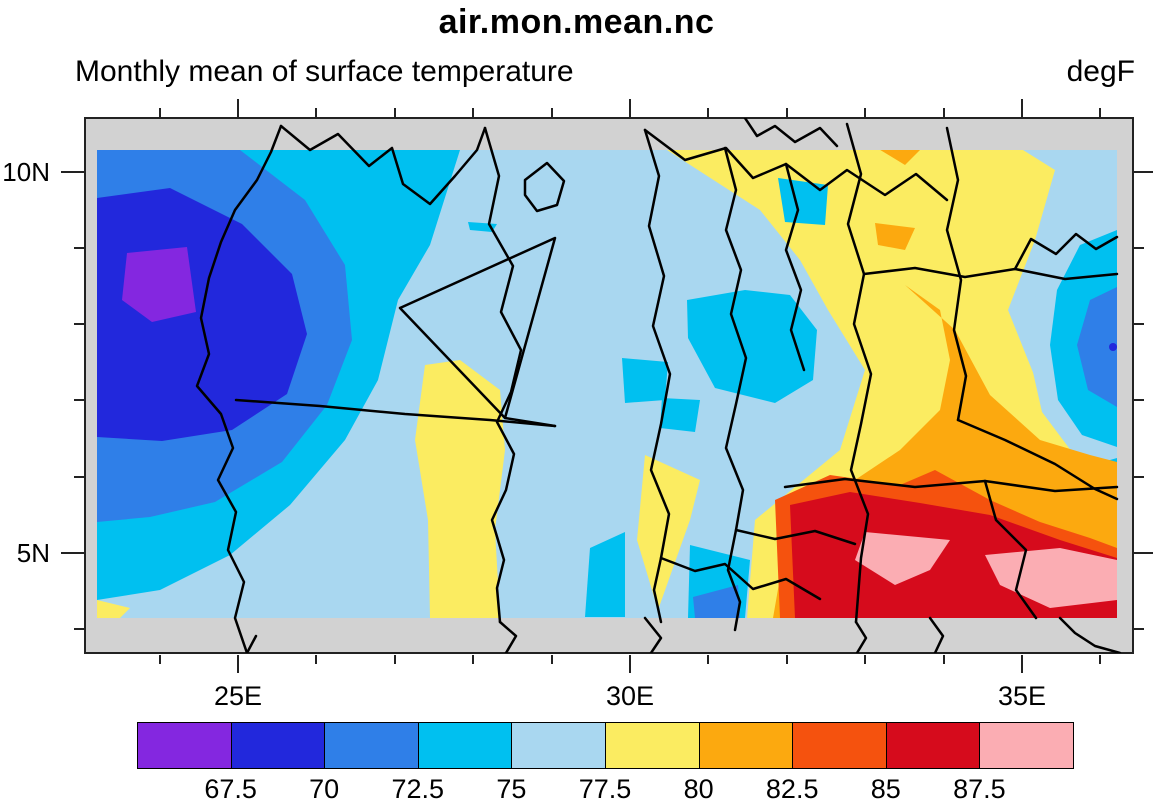 This screenshot has width=1153, height=805. I want to click on field-orange-spot-mid, so click(895, 236).